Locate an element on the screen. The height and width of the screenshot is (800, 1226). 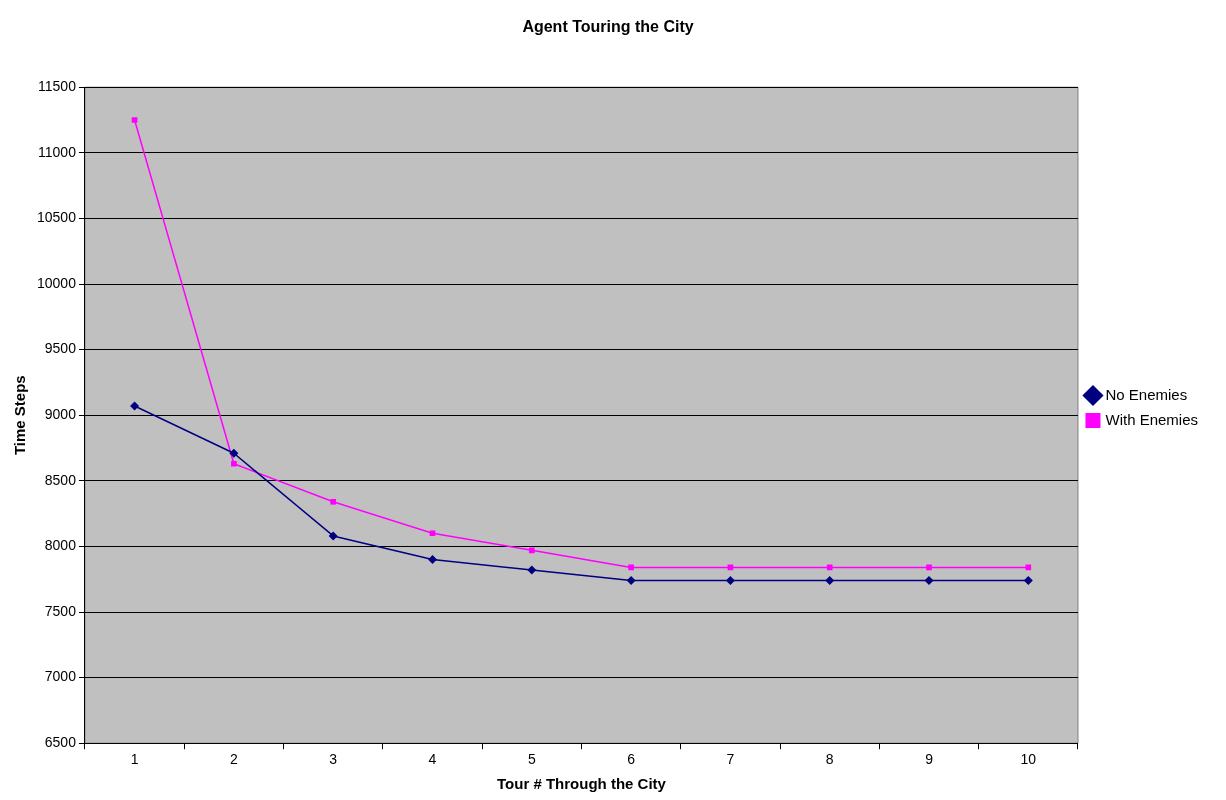
x-tick-label: 5 is located at coordinates (531, 759).